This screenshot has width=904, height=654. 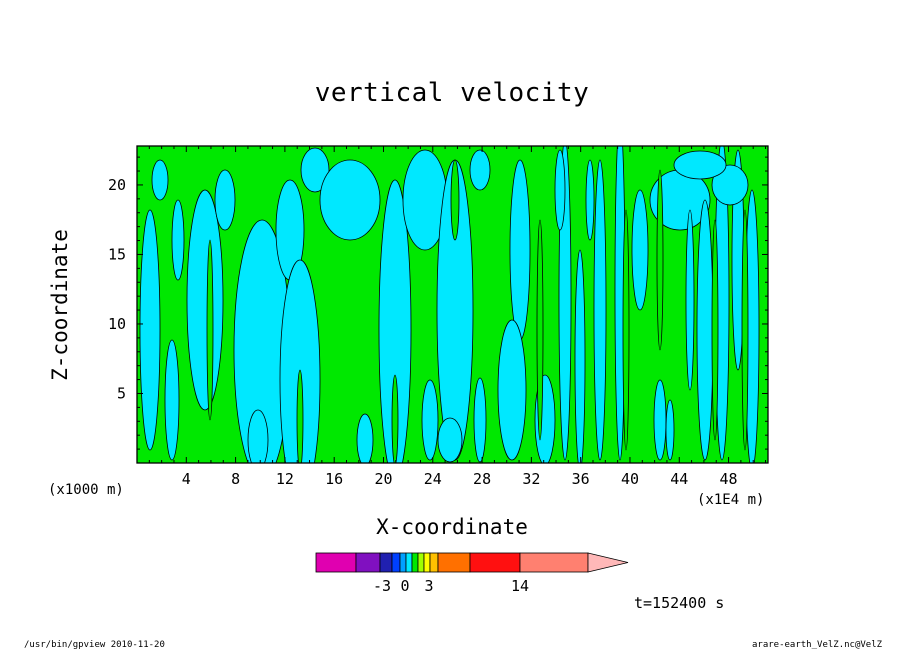 I want to click on footer-left: /usr/bin/gpview 2010-11-20, so click(x=94, y=645).